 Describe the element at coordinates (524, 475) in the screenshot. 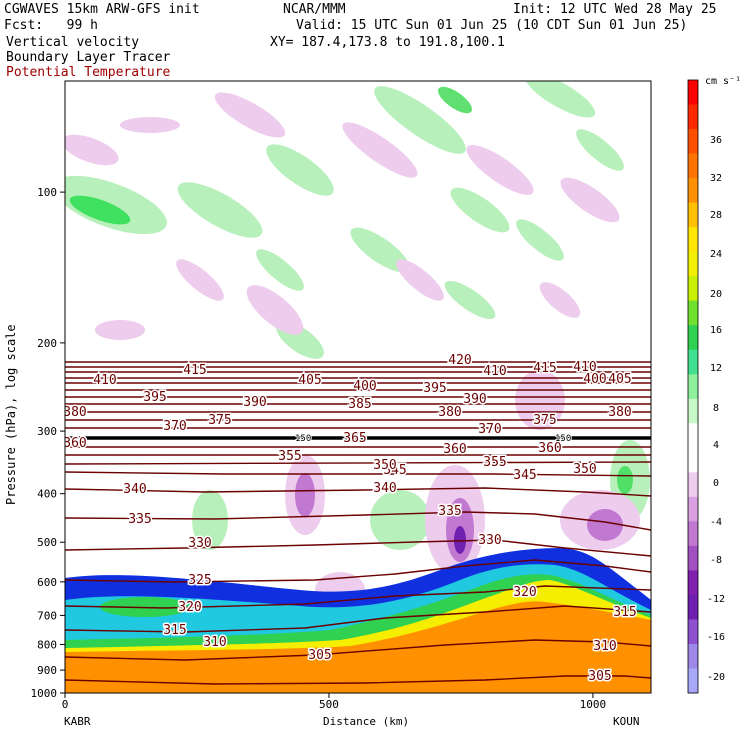

I see `theta-contour-label: 345` at that location.